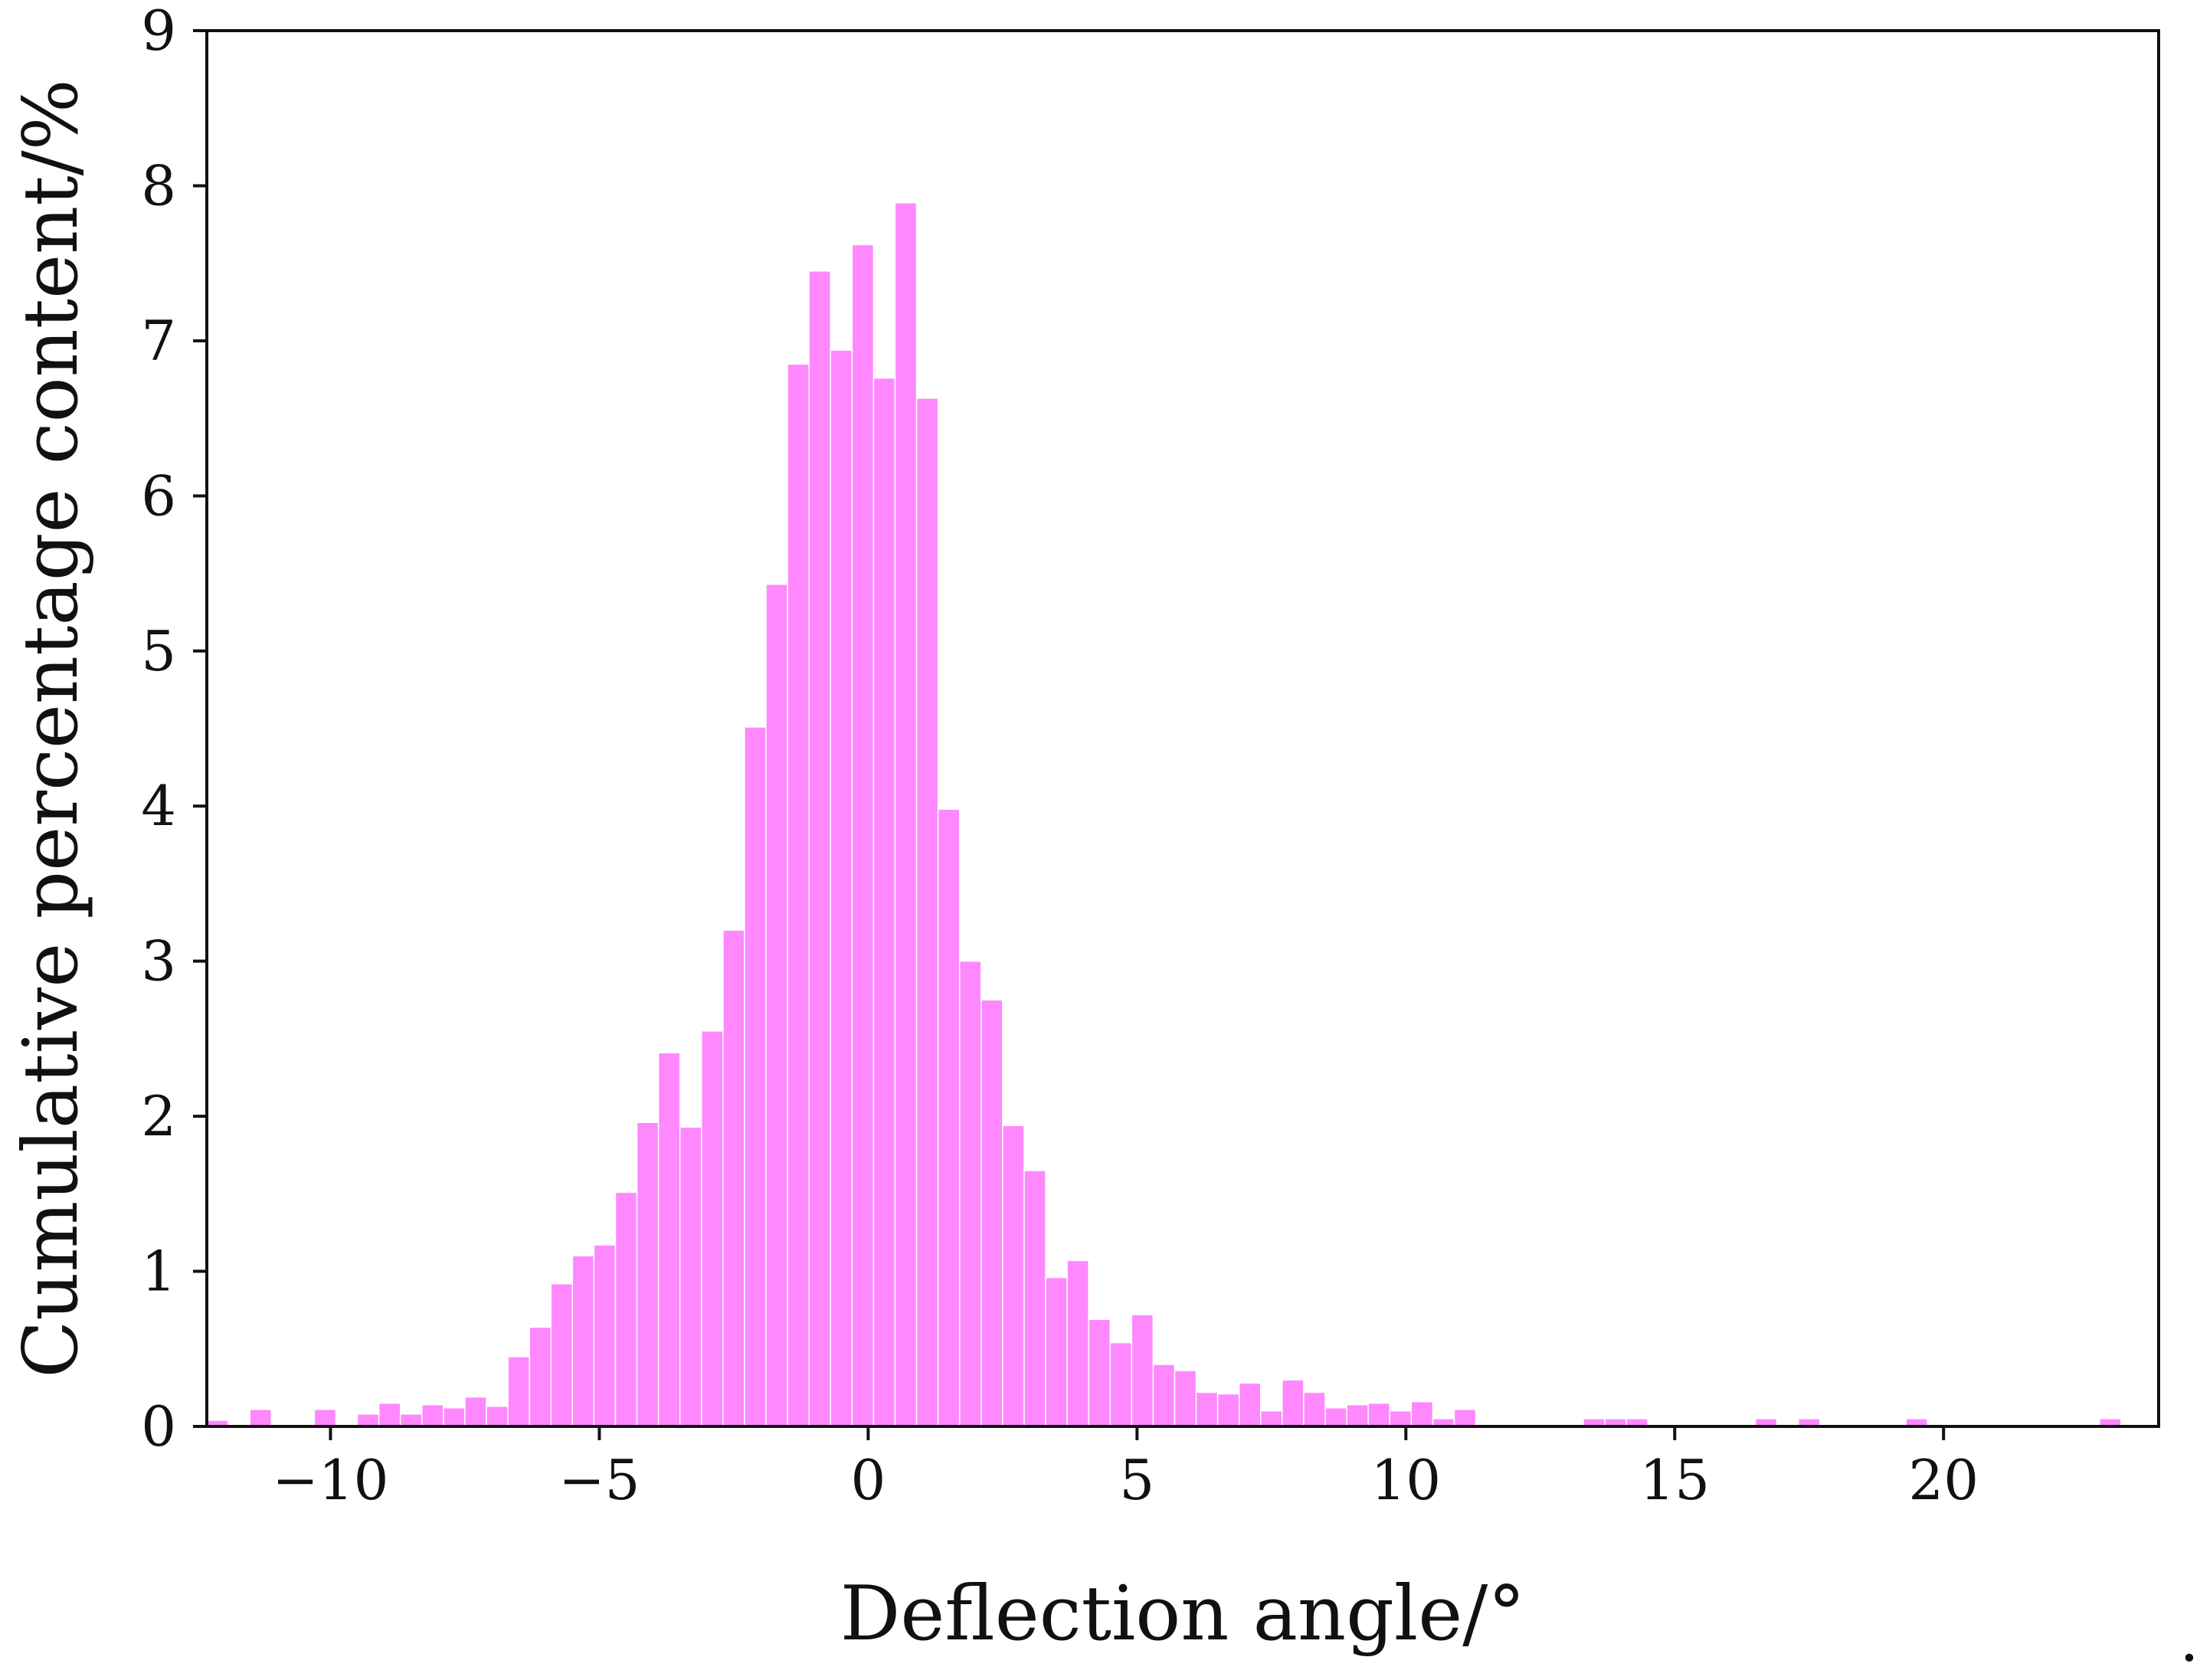 This screenshot has height=1680, width=2200. I want to click on x-tick-label: 5, so click(1136, 1480).